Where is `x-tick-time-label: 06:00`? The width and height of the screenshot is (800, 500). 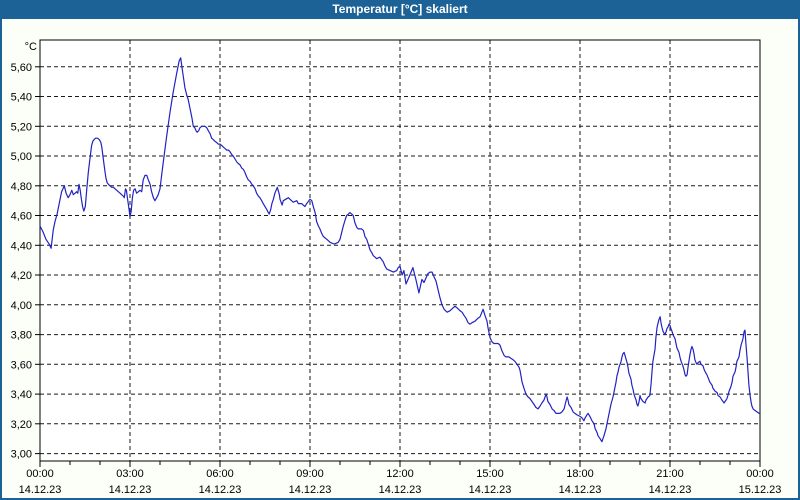 x-tick-time-label: 06:00 is located at coordinates (220, 474).